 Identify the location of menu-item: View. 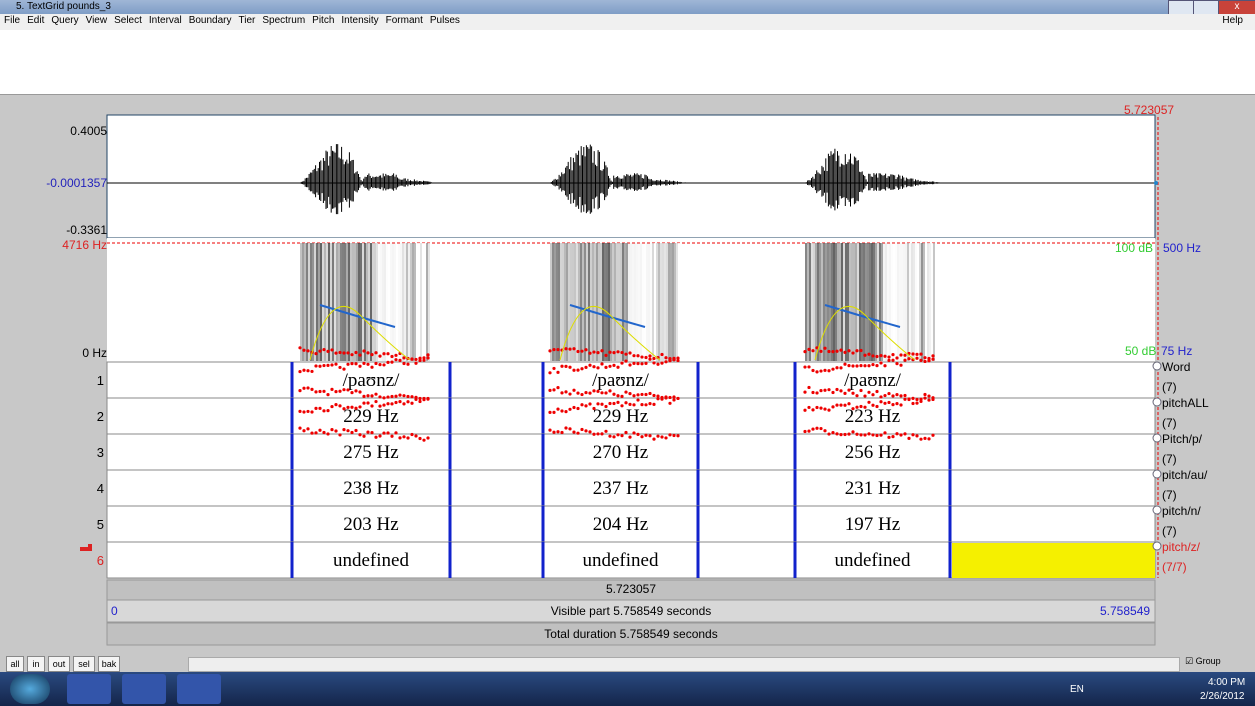
(96, 20).